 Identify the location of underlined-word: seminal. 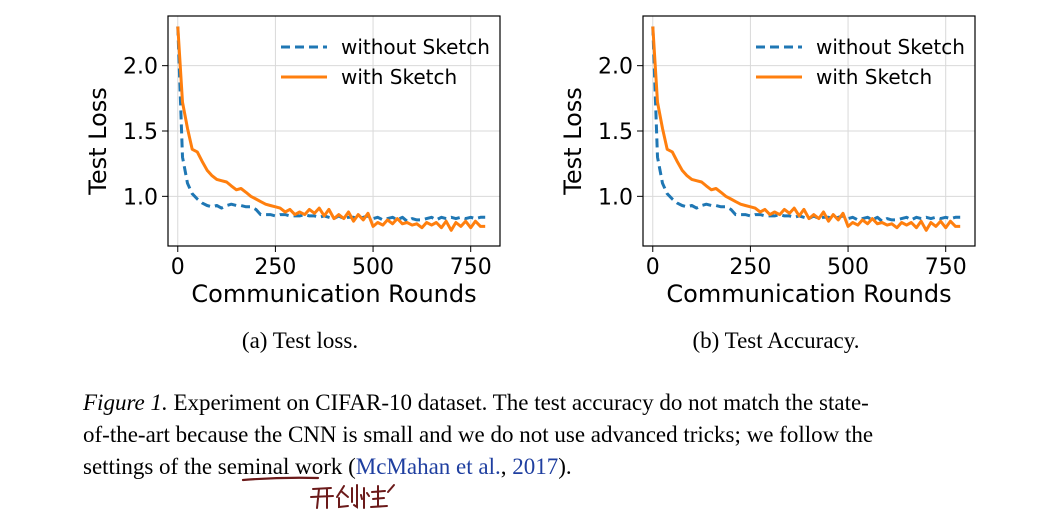
(254, 466).